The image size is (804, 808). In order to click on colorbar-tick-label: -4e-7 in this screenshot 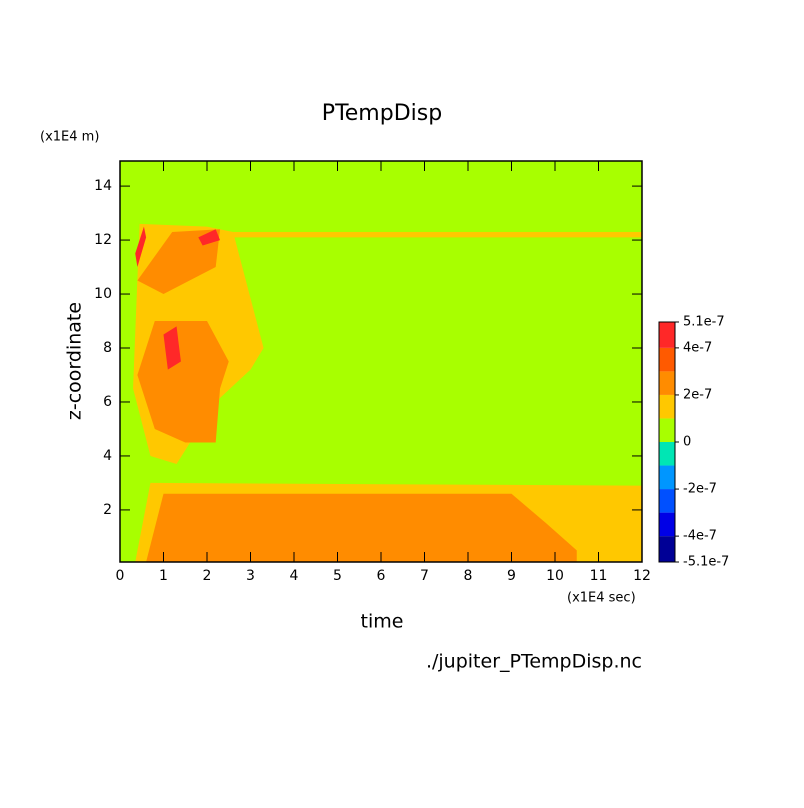, I will do `click(700, 536)`.